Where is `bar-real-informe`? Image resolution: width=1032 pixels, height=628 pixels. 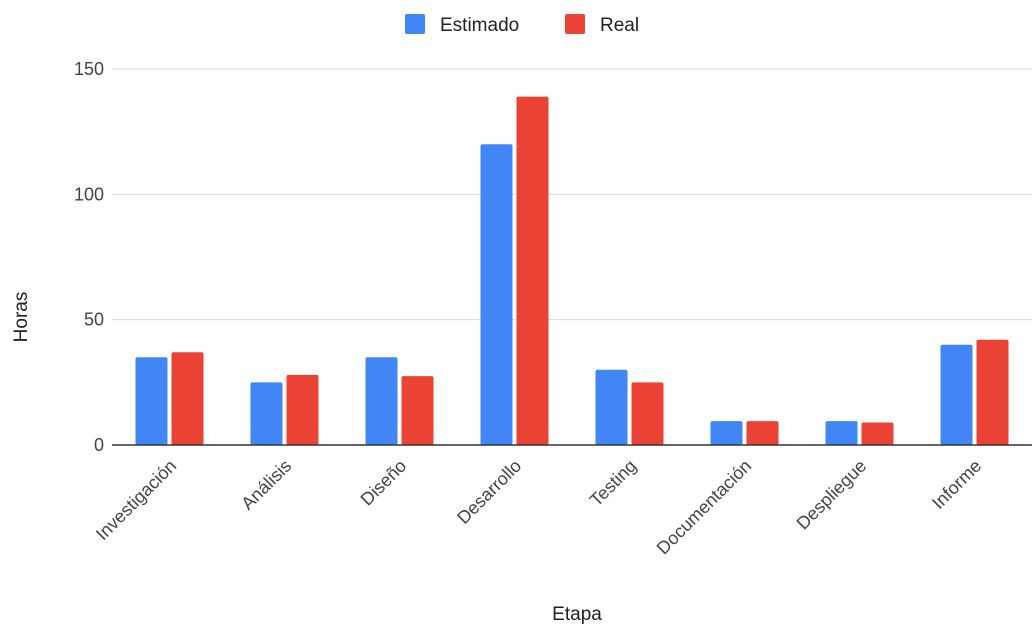 bar-real-informe is located at coordinates (992, 392).